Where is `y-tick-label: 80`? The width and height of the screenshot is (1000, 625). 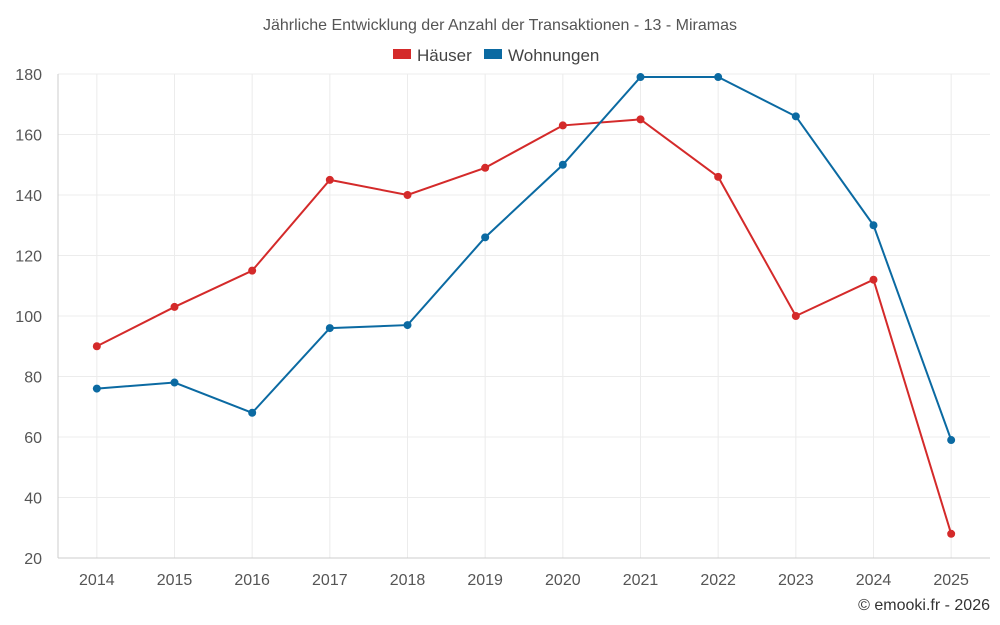 y-tick-label: 80 is located at coordinates (33, 378).